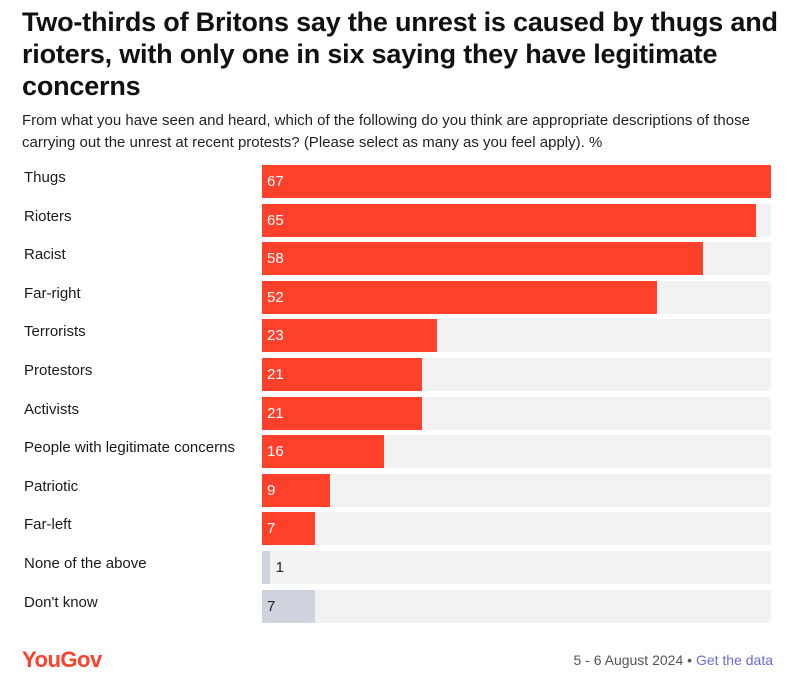  What do you see at coordinates (275, 259) in the screenshot?
I see `bar-value-label: 58` at bounding box center [275, 259].